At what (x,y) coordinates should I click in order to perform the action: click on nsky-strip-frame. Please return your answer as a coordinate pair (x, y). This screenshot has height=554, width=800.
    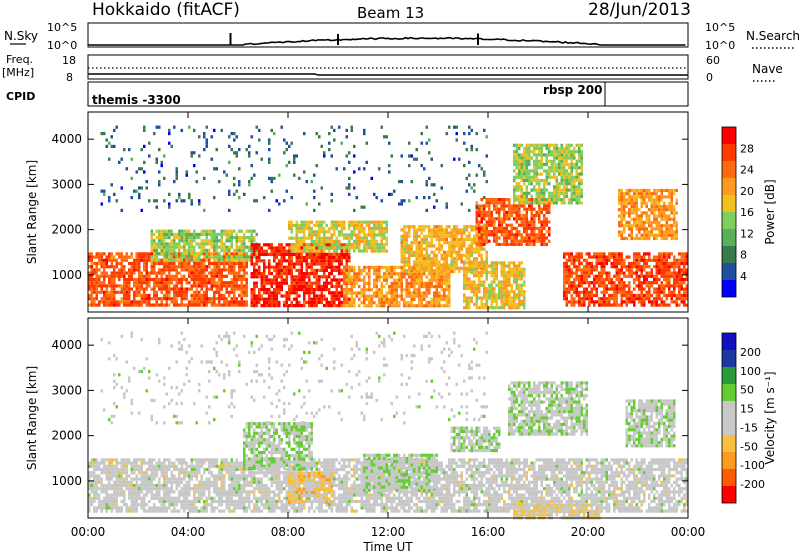
    Looking at the image, I should click on (388, 35).